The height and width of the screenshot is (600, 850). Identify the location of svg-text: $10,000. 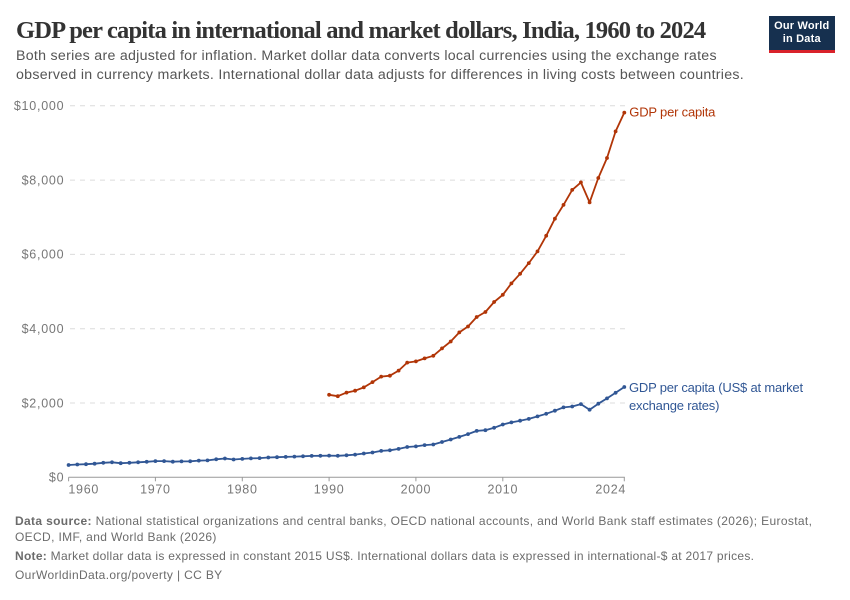
(39, 106).